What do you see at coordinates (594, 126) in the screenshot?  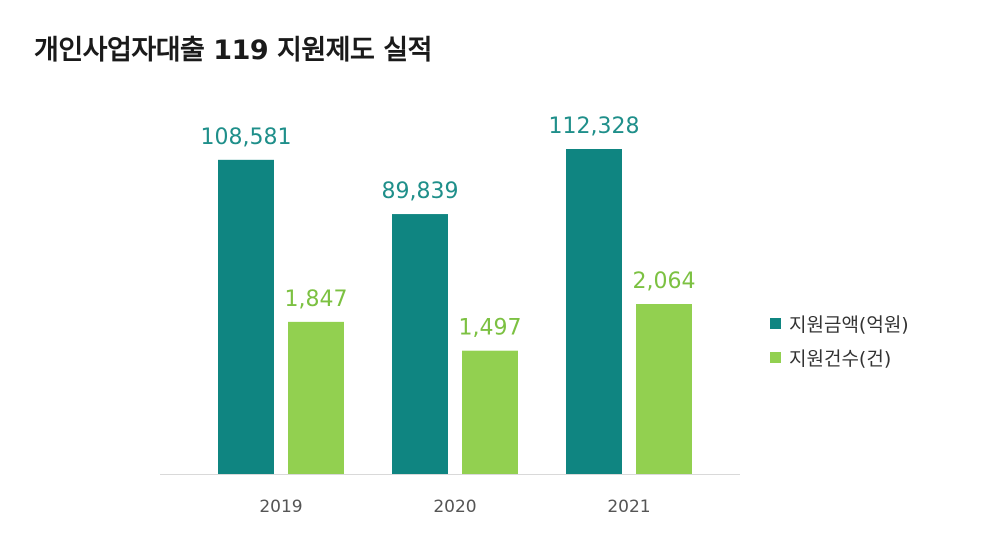 I see `data-label-0-2021: 112,328` at bounding box center [594, 126].